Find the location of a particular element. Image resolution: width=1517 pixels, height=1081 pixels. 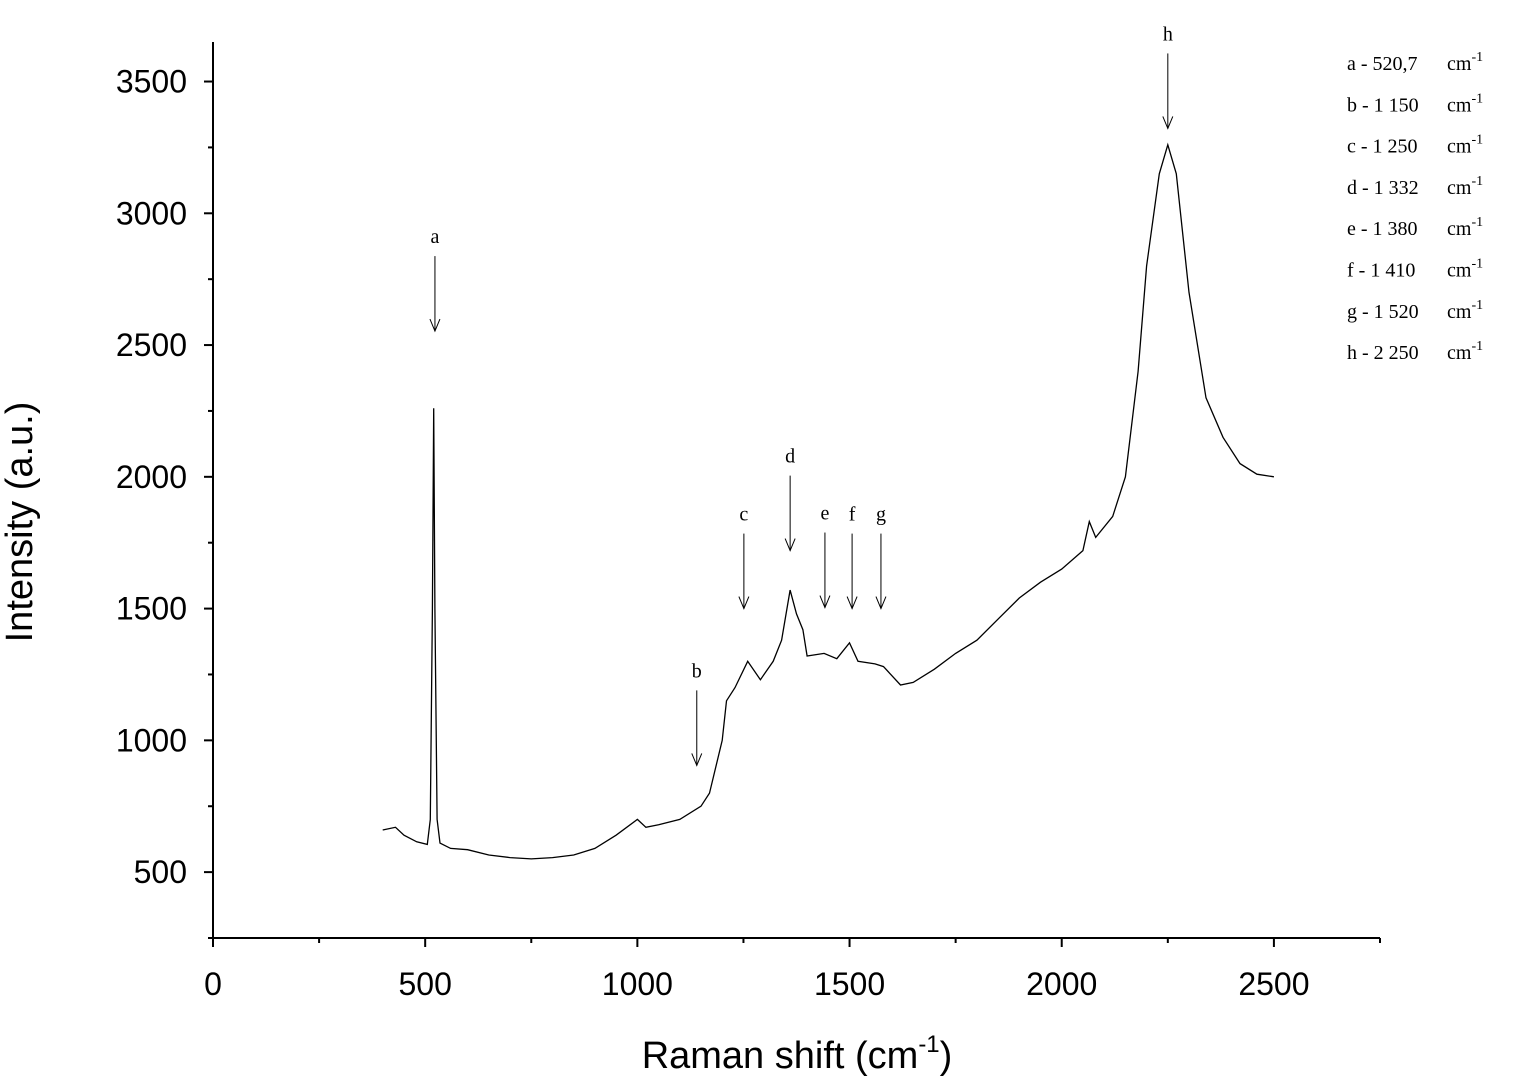

legend-entry: f - 1 410 cm-1 is located at coordinates (1415, 269).